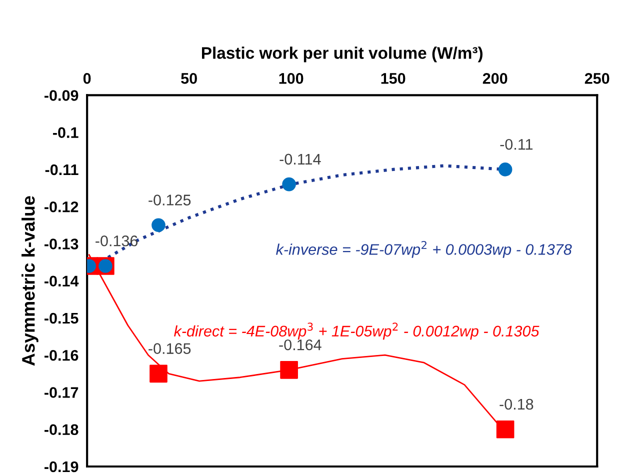 This screenshot has width=622, height=476. Describe the element at coordinates (424, 249) in the screenshot. I see `annotation: k-inverse = -9E-07wp$^{2}$ + 0.0003wp - 0.1378` at that location.